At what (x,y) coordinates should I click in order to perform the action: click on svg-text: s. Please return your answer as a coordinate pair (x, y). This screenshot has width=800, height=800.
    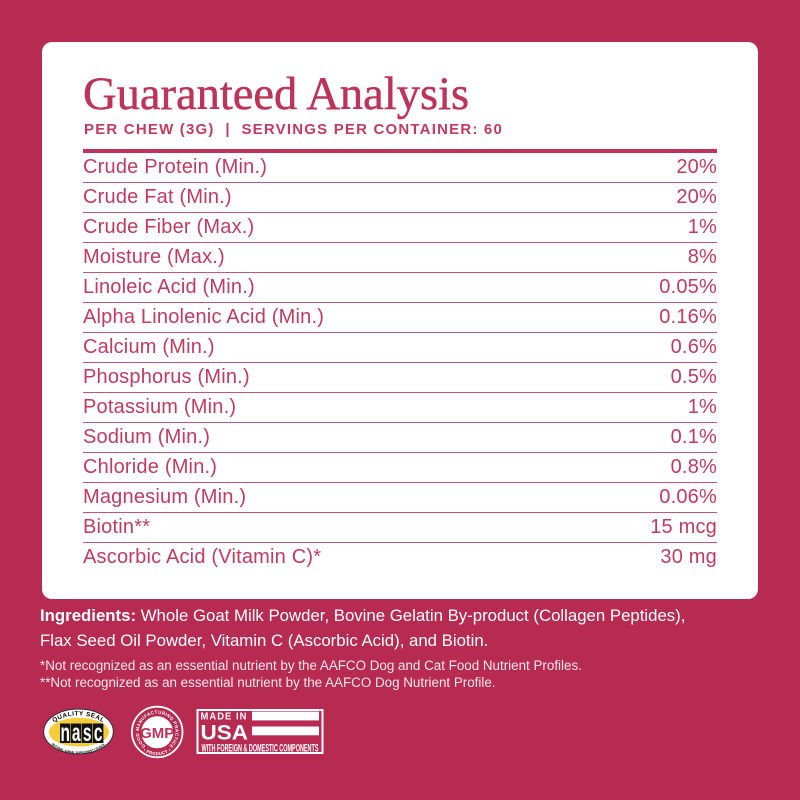
    Looking at the image, I should click on (87, 734).